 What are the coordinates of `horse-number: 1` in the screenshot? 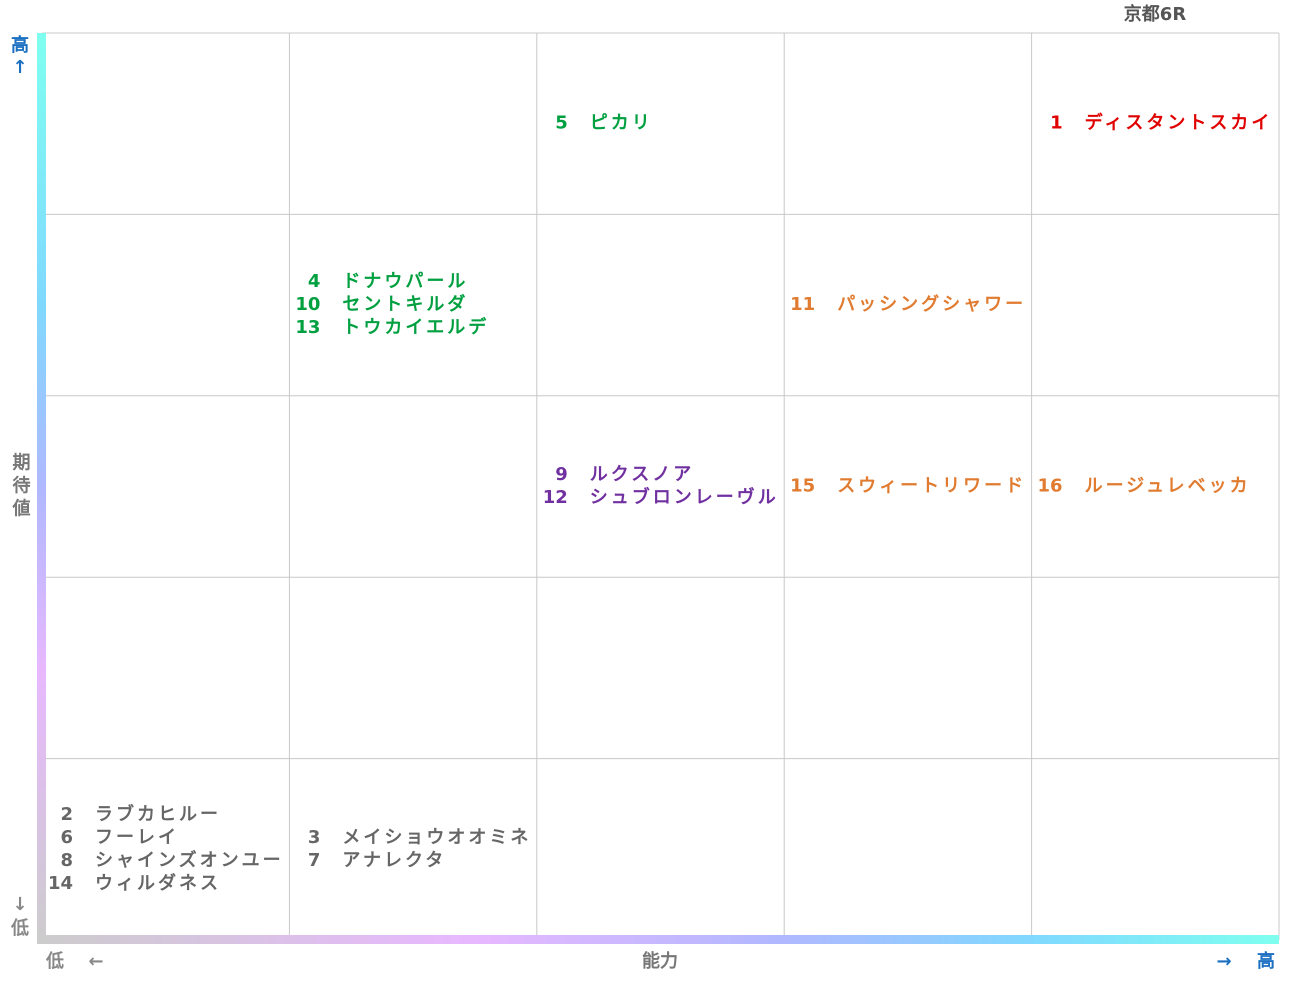 It's located at (1056, 123).